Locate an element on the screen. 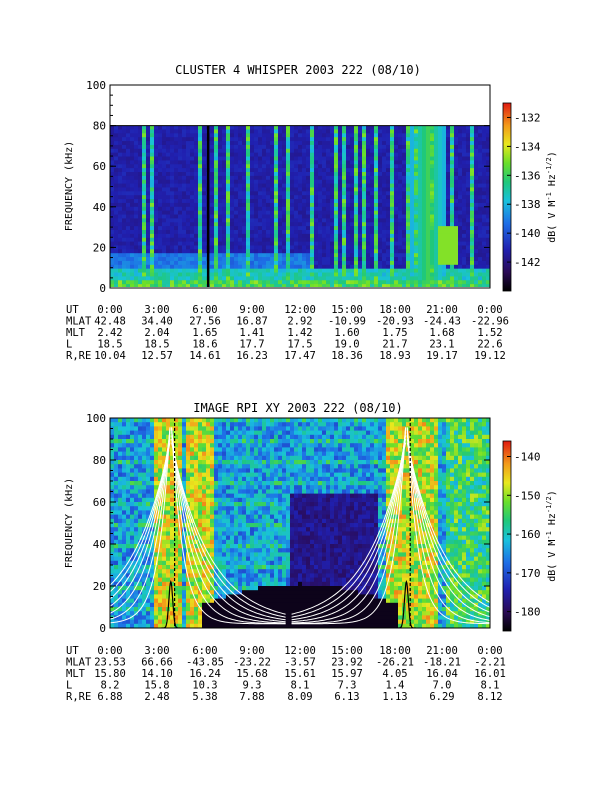 The height and width of the screenshot is (800, 600). colorbar-tick-label: -180 is located at coordinates (527, 612).